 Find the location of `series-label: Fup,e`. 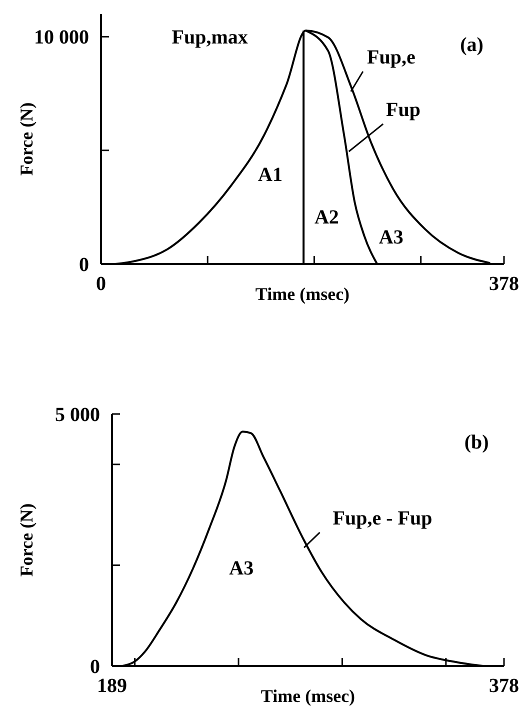

series-label: Fup,e is located at coordinates (391, 57).